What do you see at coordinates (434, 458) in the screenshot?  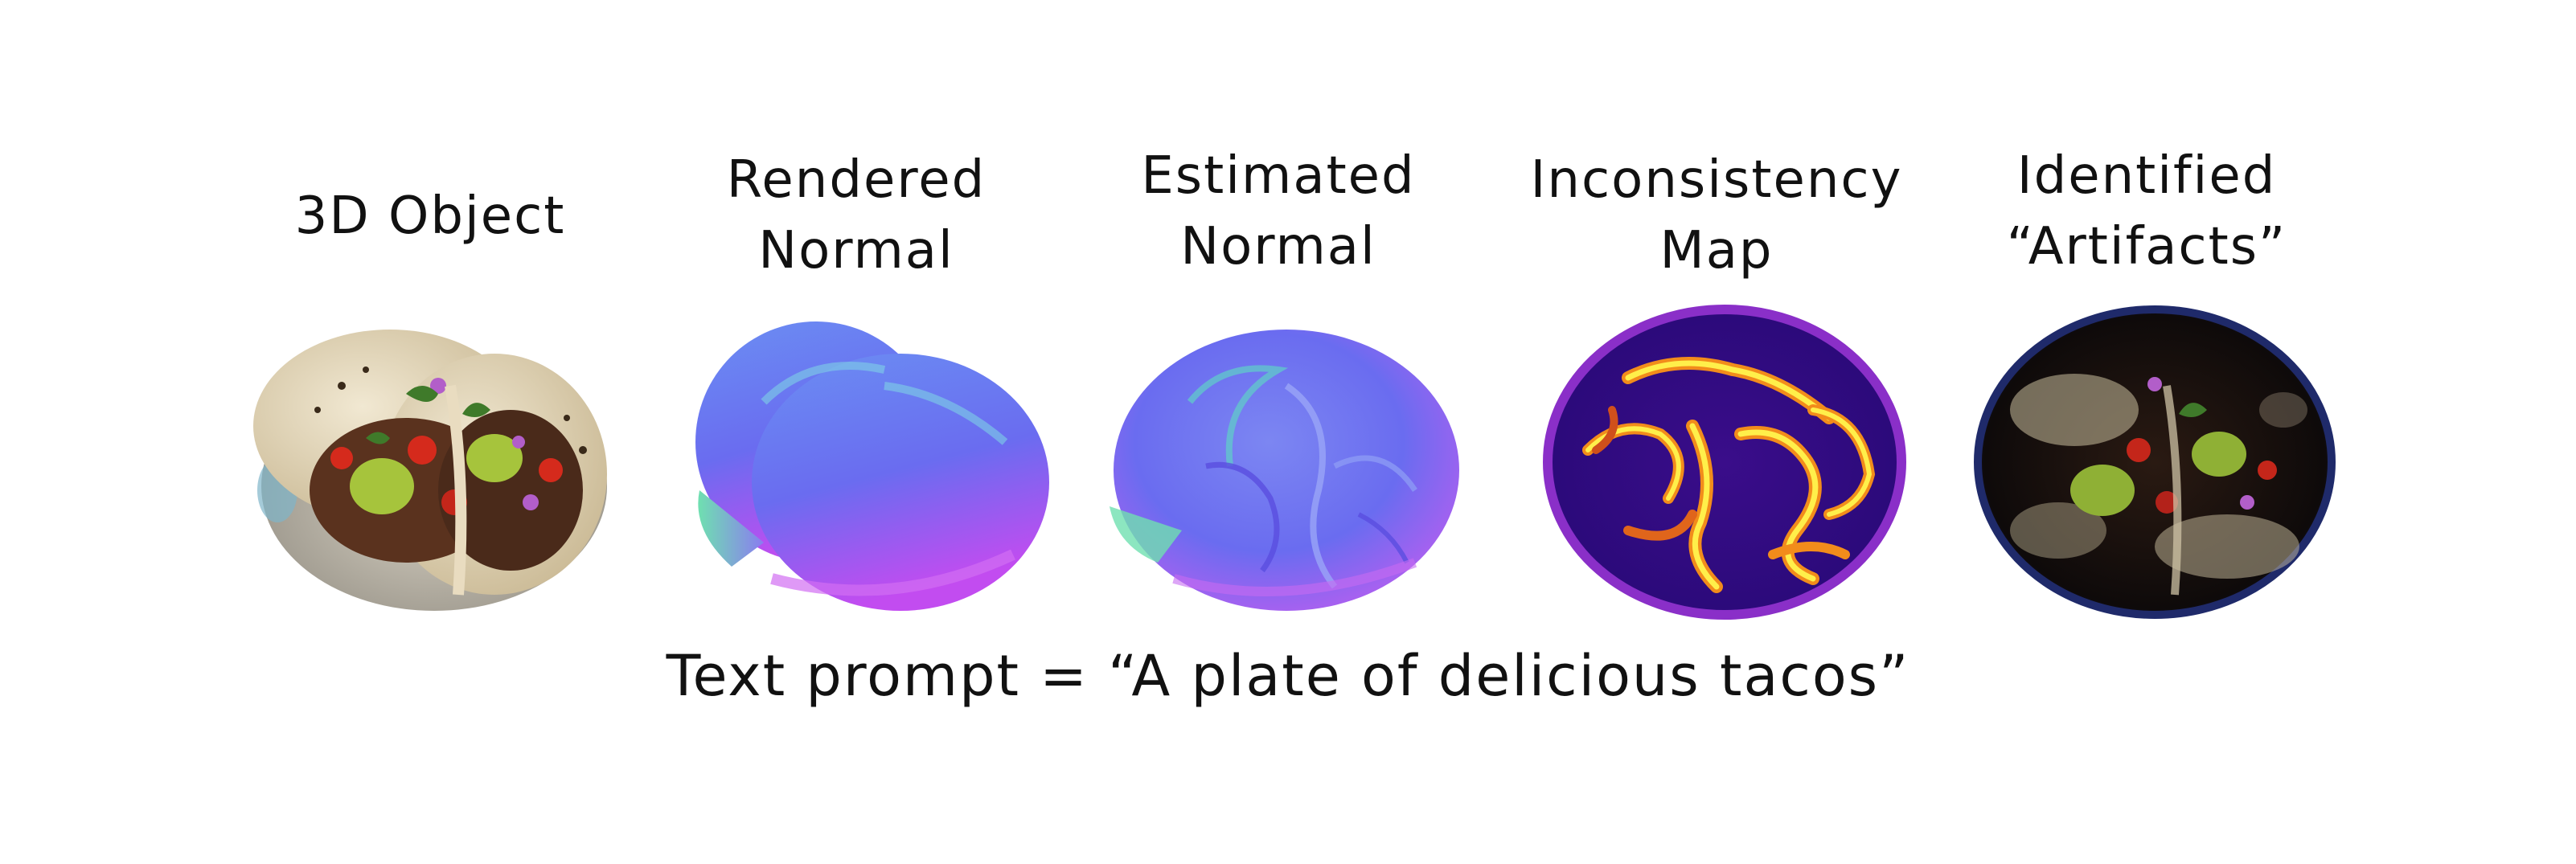 I see `taco-object-image` at bounding box center [434, 458].